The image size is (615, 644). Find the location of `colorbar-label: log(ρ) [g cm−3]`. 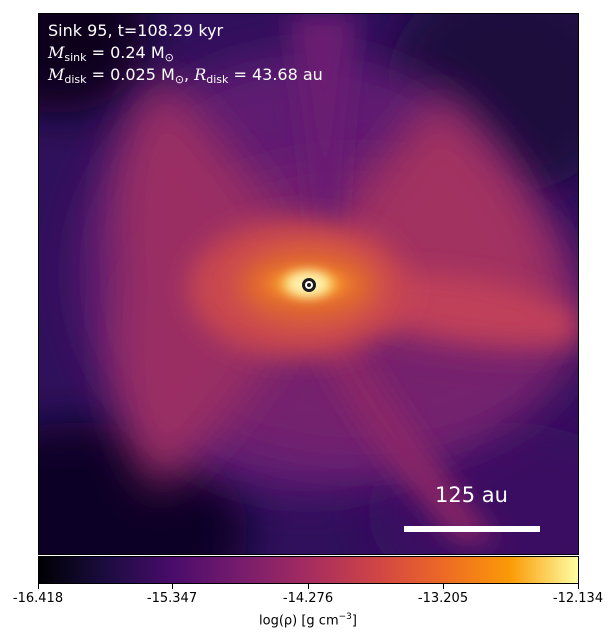

colorbar-label: log(ρ) [g cm−3] is located at coordinates (308, 620).